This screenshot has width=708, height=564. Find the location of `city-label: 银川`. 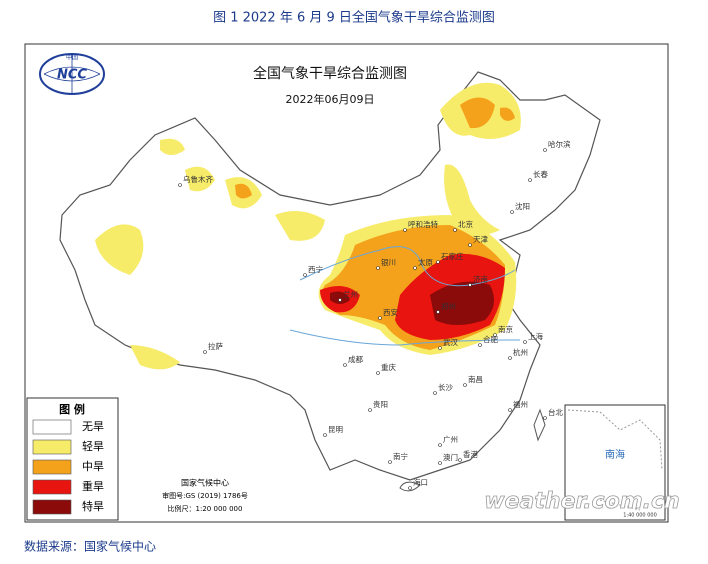

city-label: 银川 is located at coordinates (388, 262).